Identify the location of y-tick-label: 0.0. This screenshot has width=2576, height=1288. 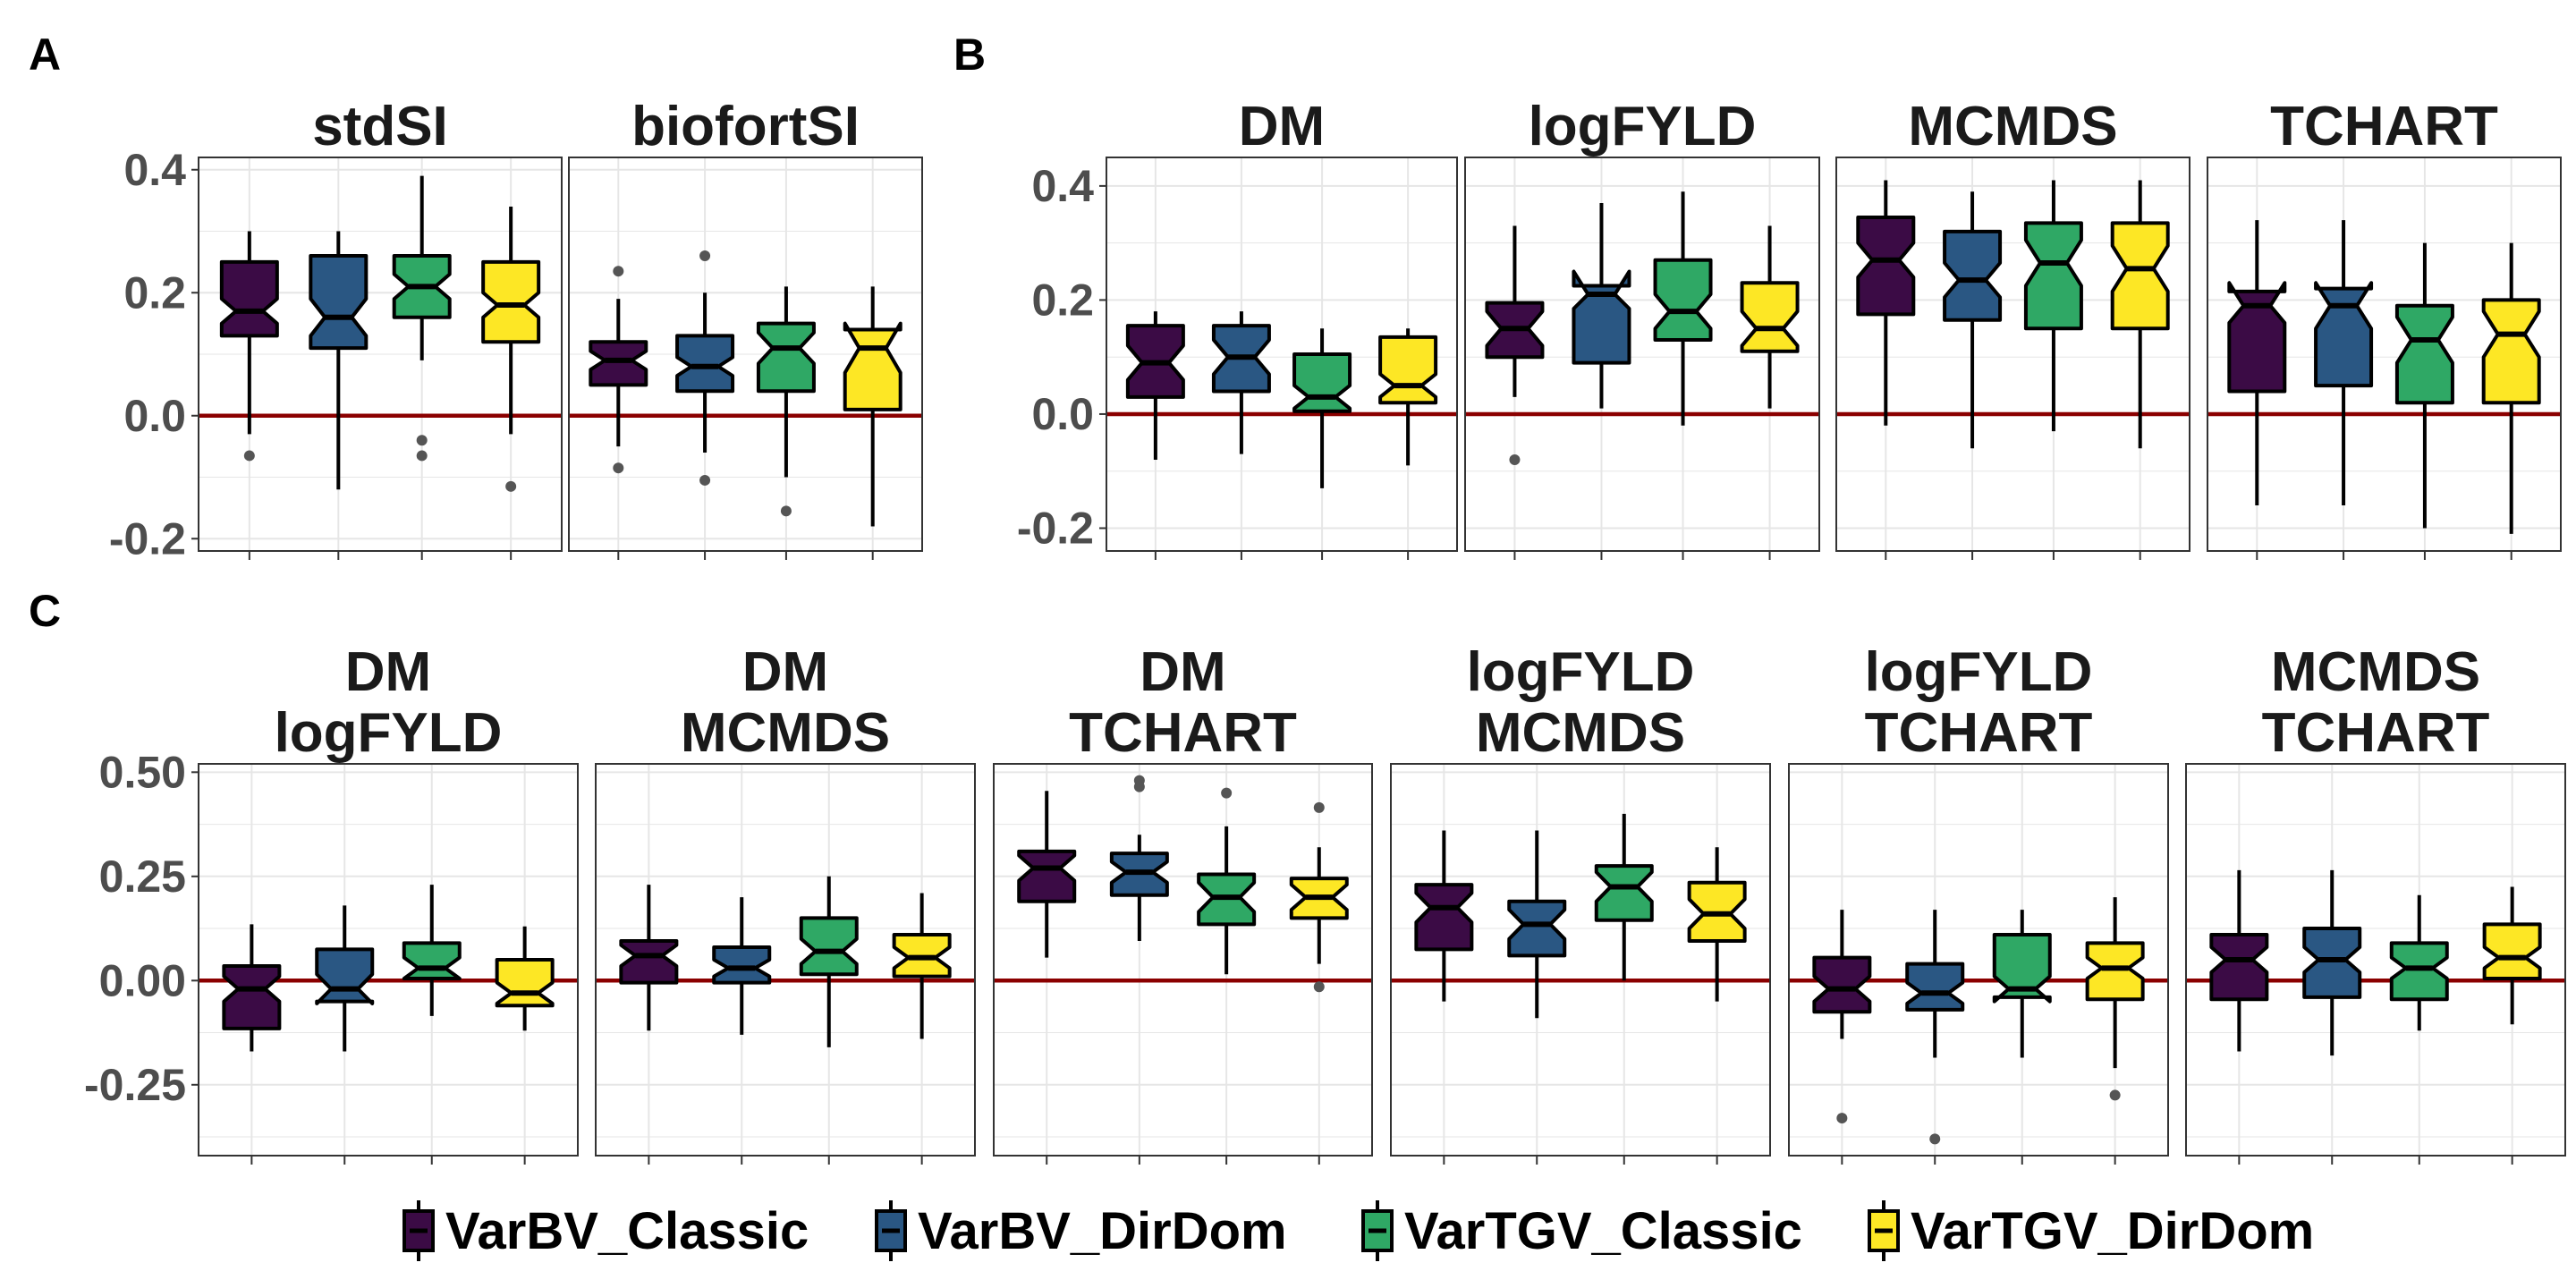
(1062, 414).